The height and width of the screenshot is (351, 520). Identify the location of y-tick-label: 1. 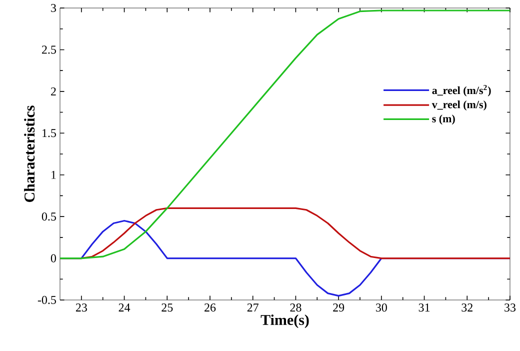
(54, 174).